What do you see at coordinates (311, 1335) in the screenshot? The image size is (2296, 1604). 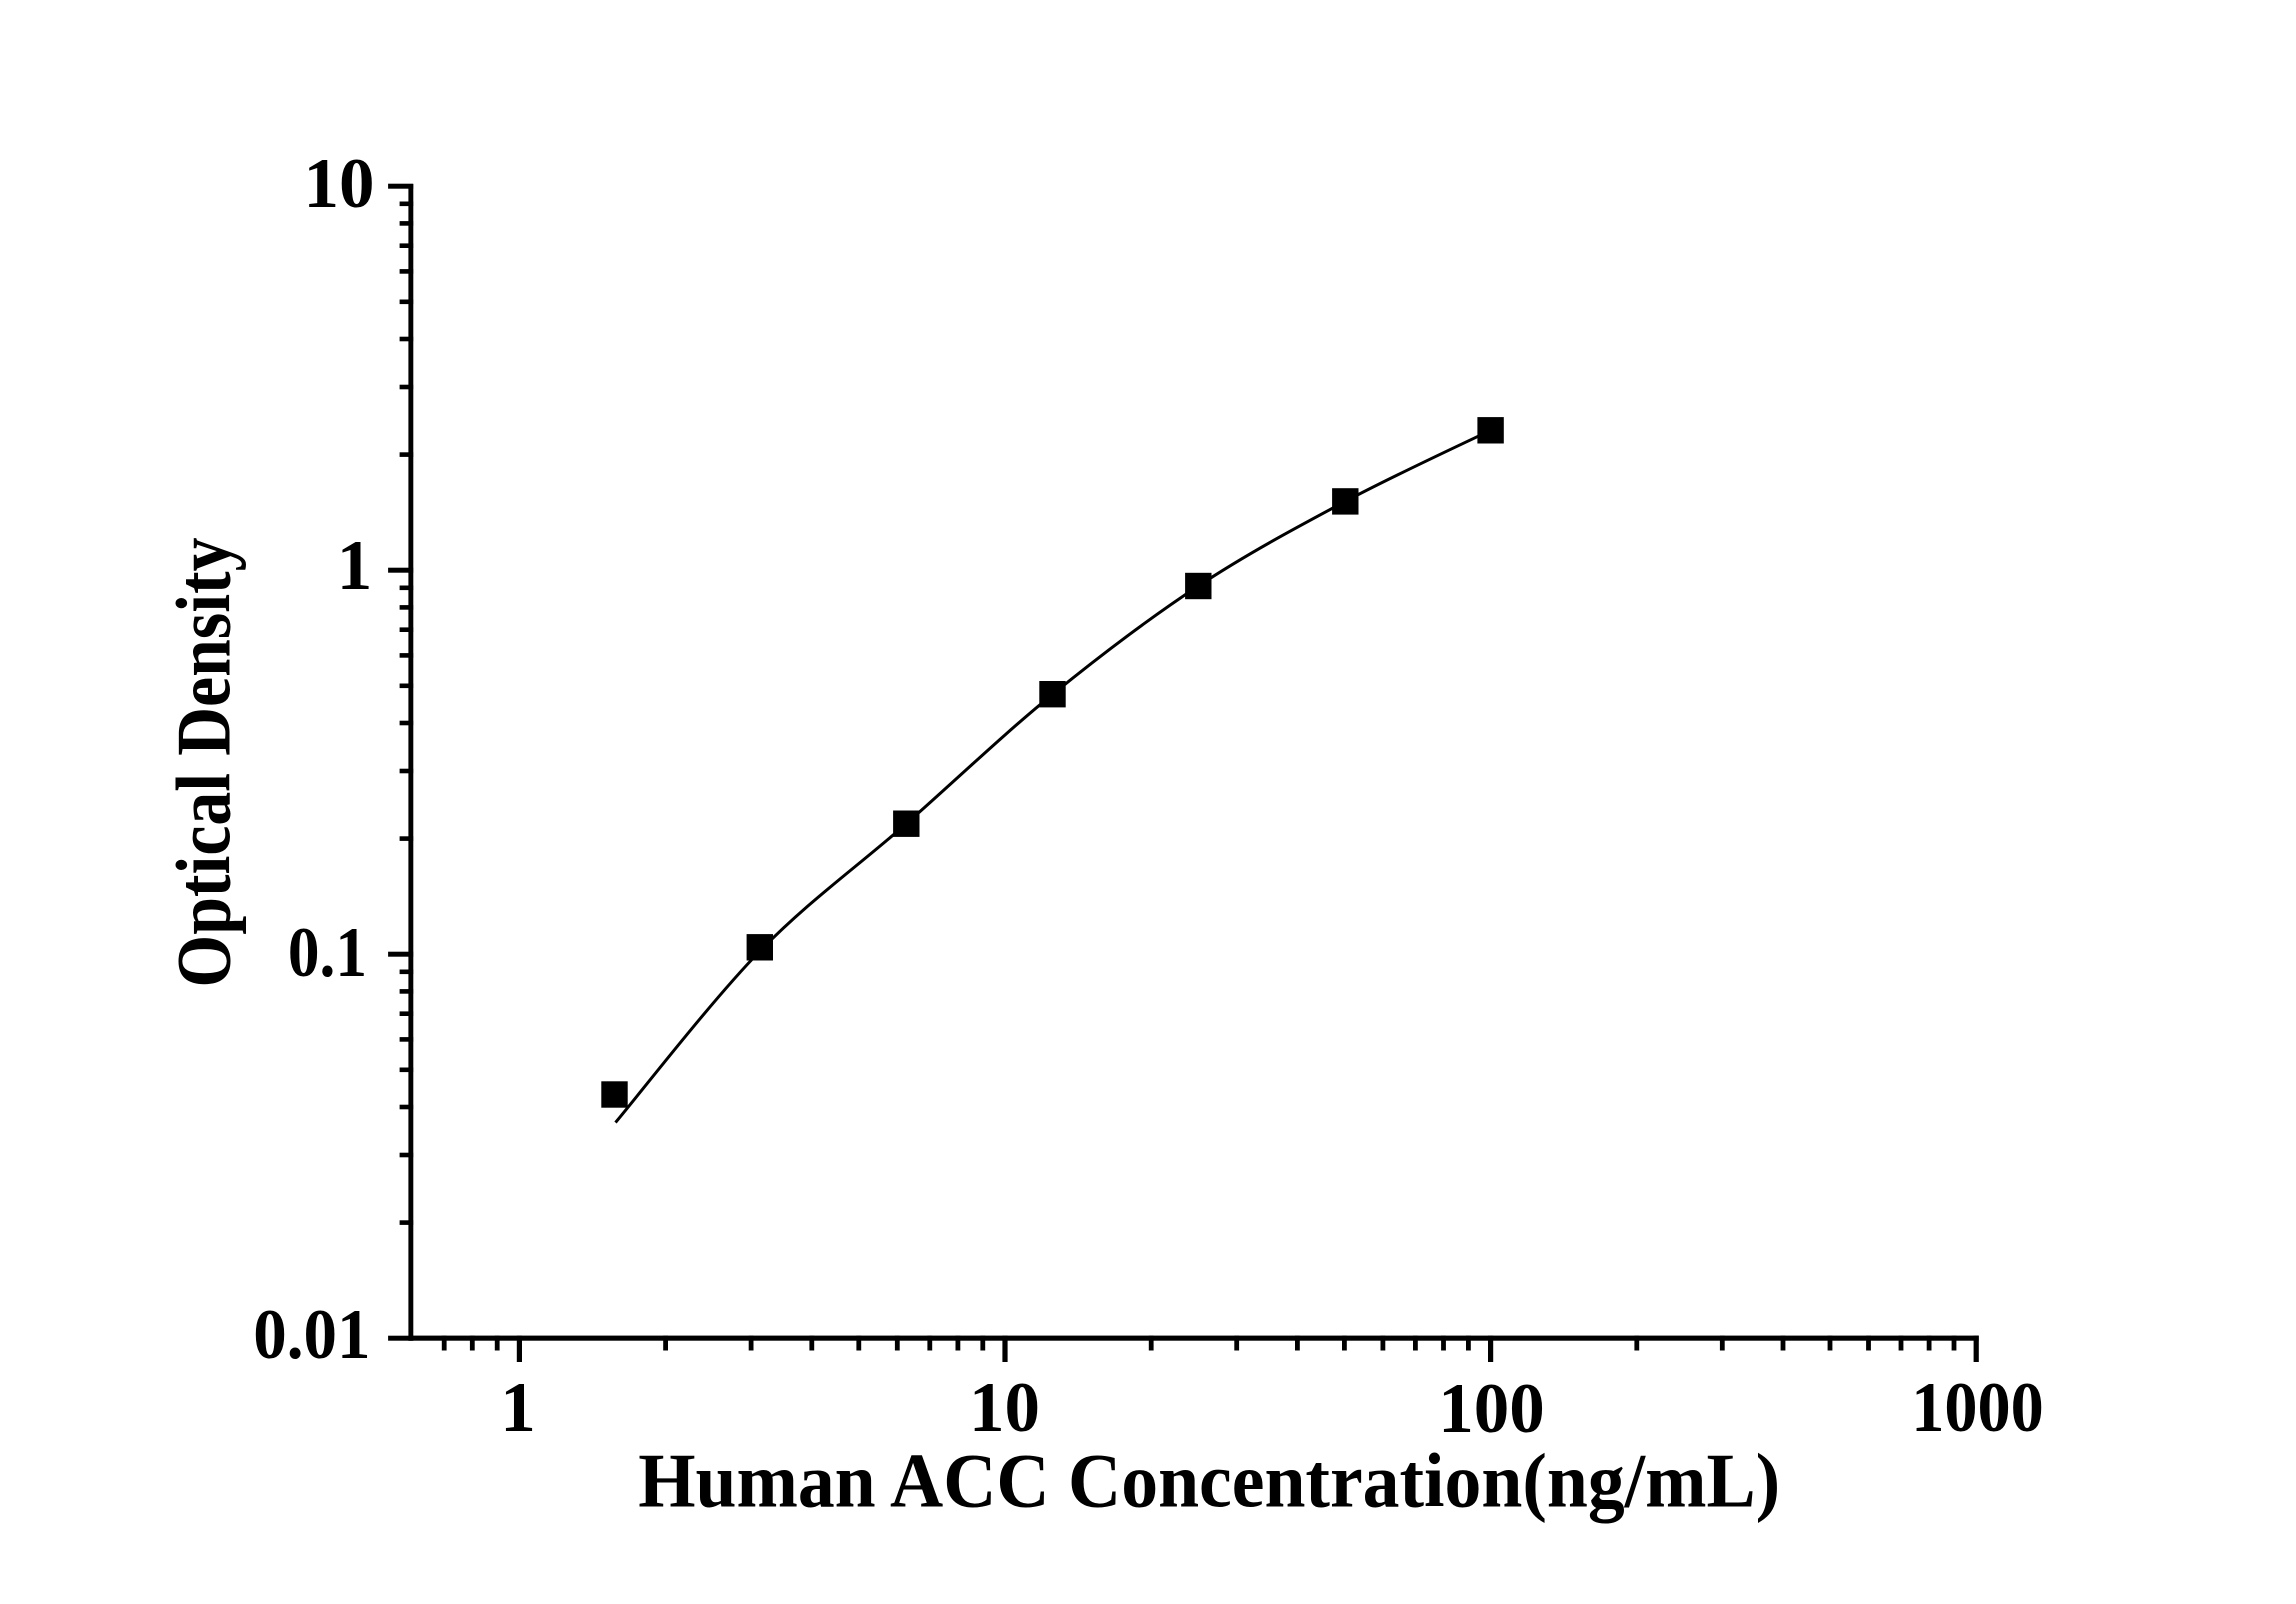 I see `svg-text: 0.01` at bounding box center [311, 1335].